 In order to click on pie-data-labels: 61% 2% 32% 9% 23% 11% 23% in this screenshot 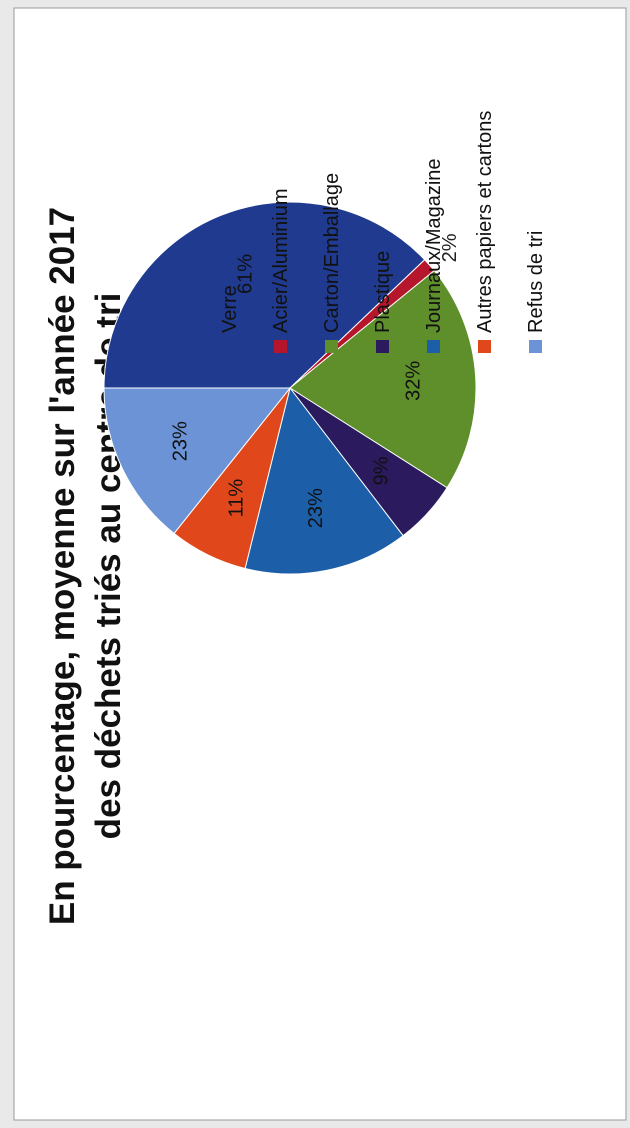, I will do `click(315, 380)`.